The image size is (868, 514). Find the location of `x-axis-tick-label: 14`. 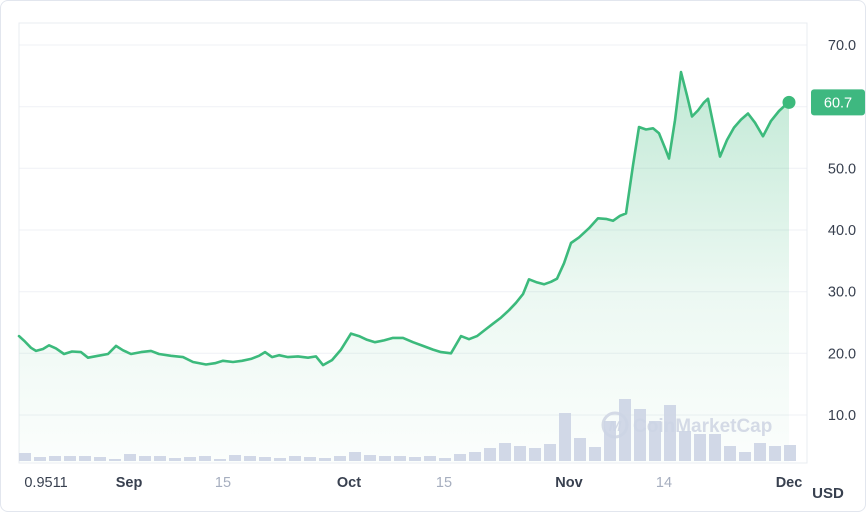

x-axis-tick-label: 14 is located at coordinates (664, 483).